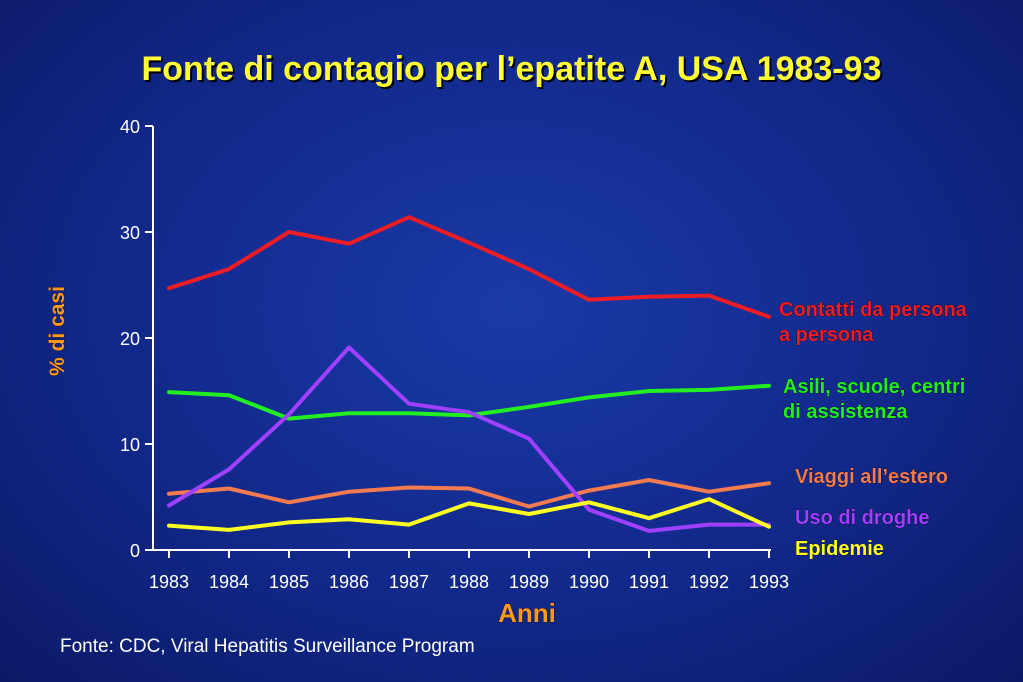 Image resolution: width=1023 pixels, height=682 pixels. I want to click on x-tick-label: 1987, so click(409, 582).